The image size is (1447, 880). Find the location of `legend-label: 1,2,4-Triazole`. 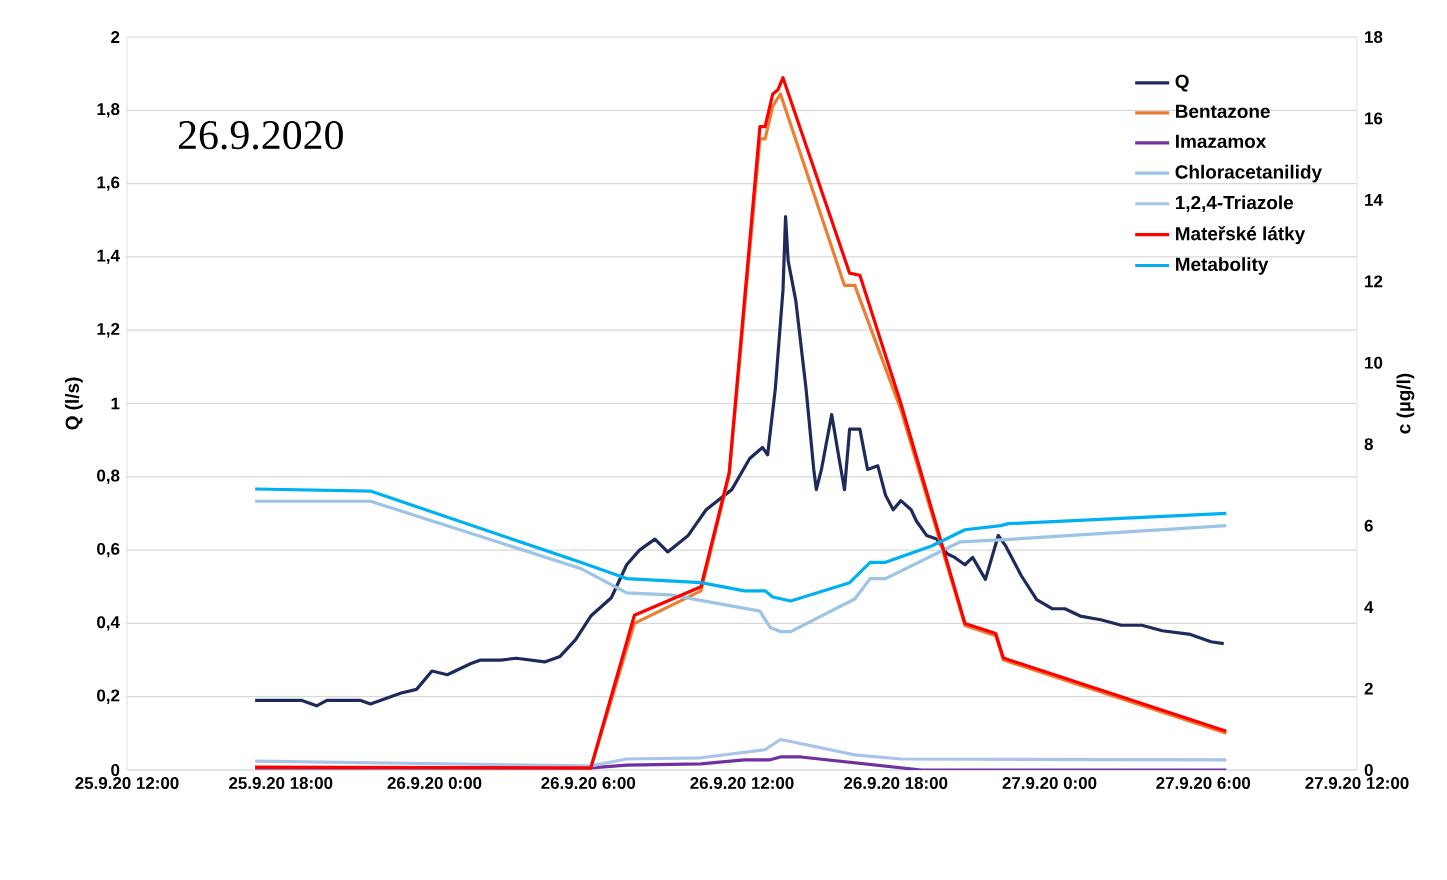

legend-label: 1,2,4-Triazole is located at coordinates (1234, 204).